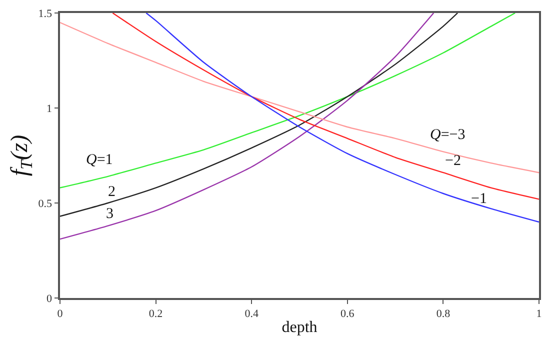 This screenshot has width=550, height=341. I want to click on x-tick-label: 1, so click(539, 314).